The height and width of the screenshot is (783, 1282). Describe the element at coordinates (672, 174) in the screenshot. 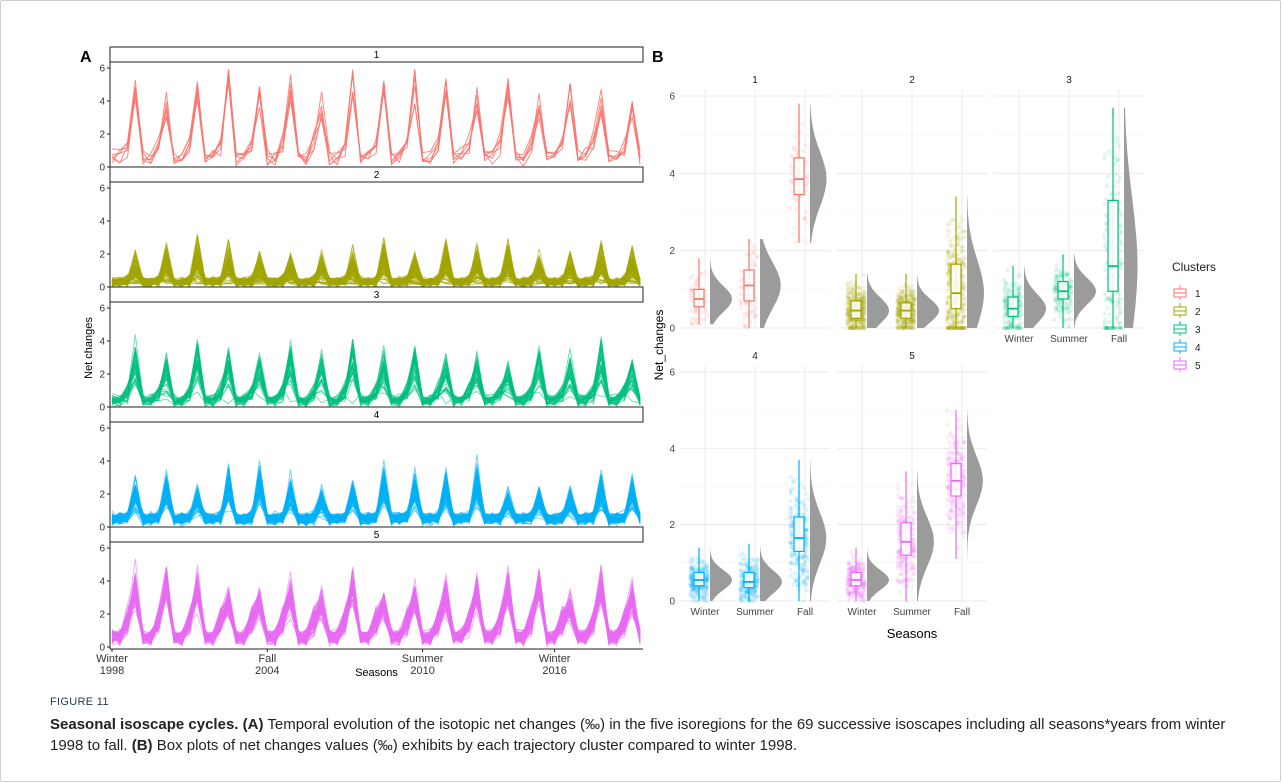

I see `y-tick-label: 4` at that location.